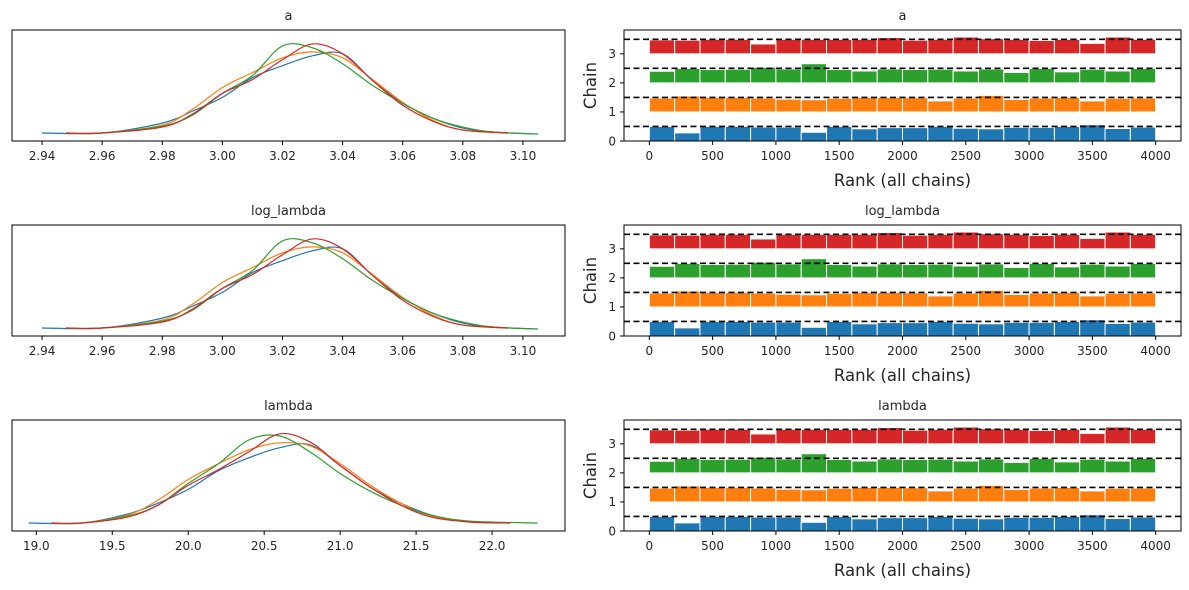 The width and height of the screenshot is (1189, 590). I want to click on x-tick-label: 19.0, so click(36, 546).